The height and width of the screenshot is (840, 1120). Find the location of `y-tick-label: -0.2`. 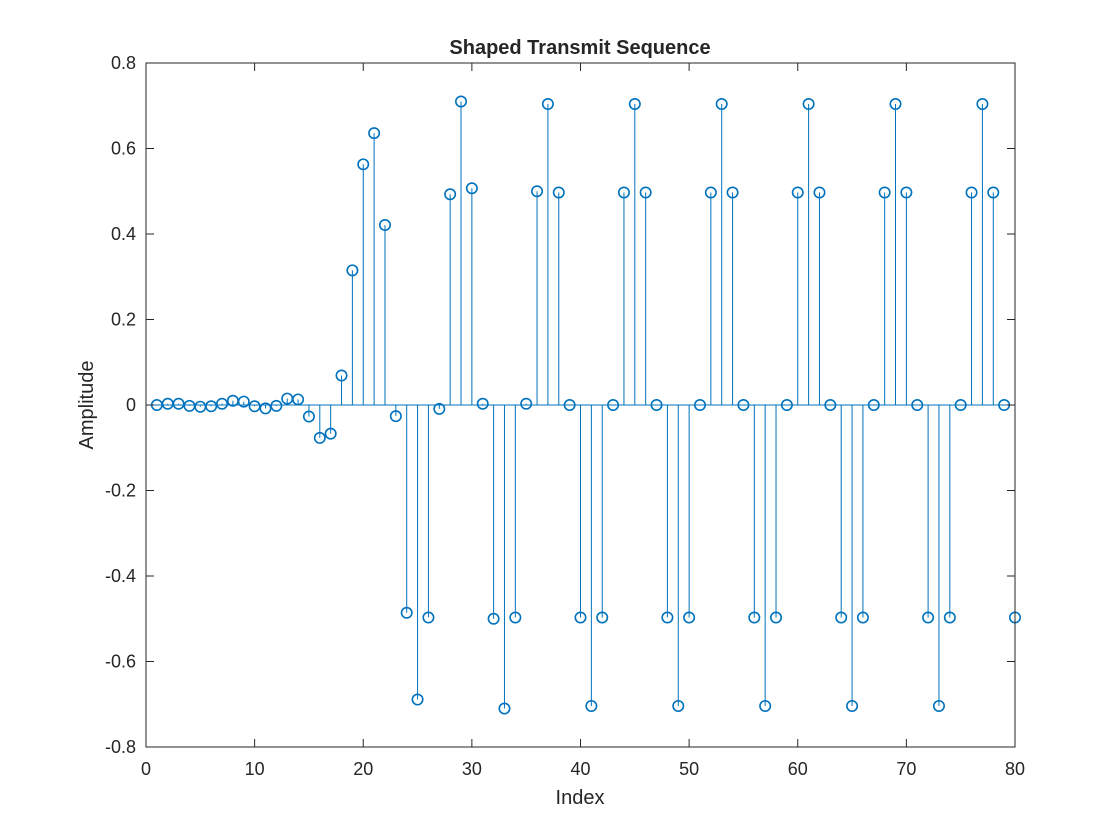

y-tick-label: -0.2 is located at coordinates (120, 491).